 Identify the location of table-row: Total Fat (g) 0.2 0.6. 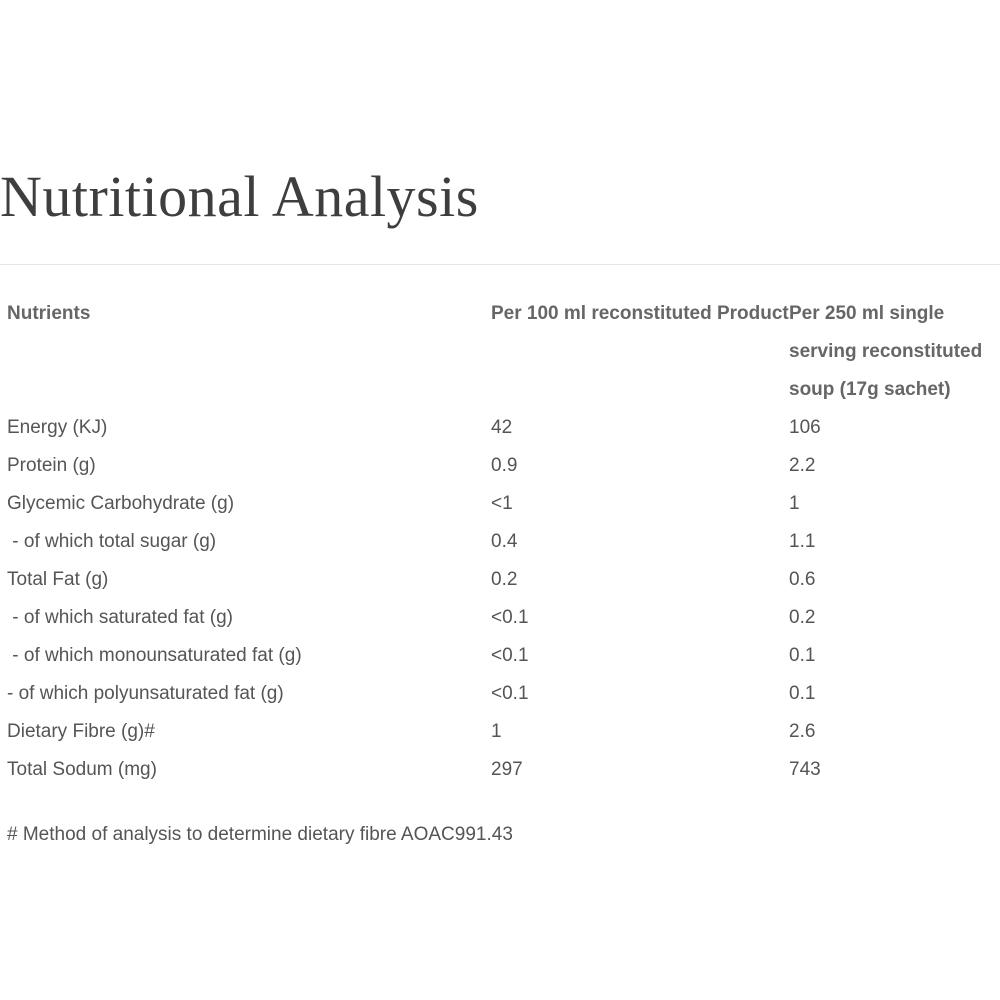
(500, 580).